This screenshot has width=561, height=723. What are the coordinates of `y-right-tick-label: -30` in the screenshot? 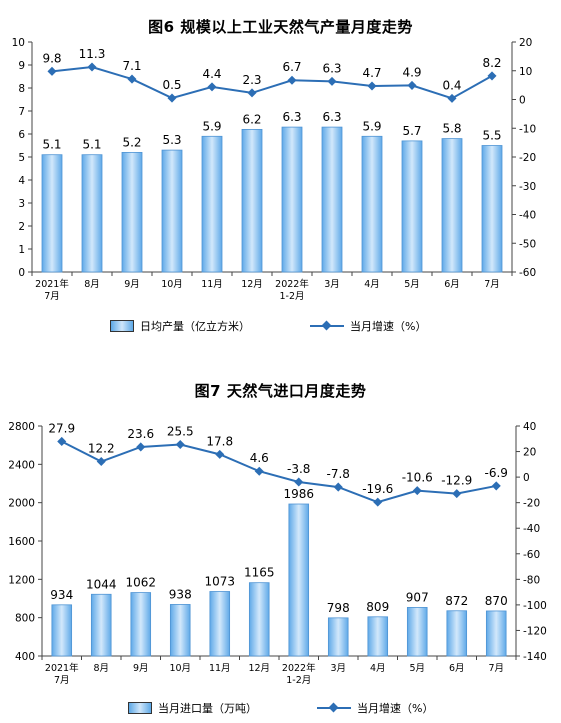 It's located at (527, 187).